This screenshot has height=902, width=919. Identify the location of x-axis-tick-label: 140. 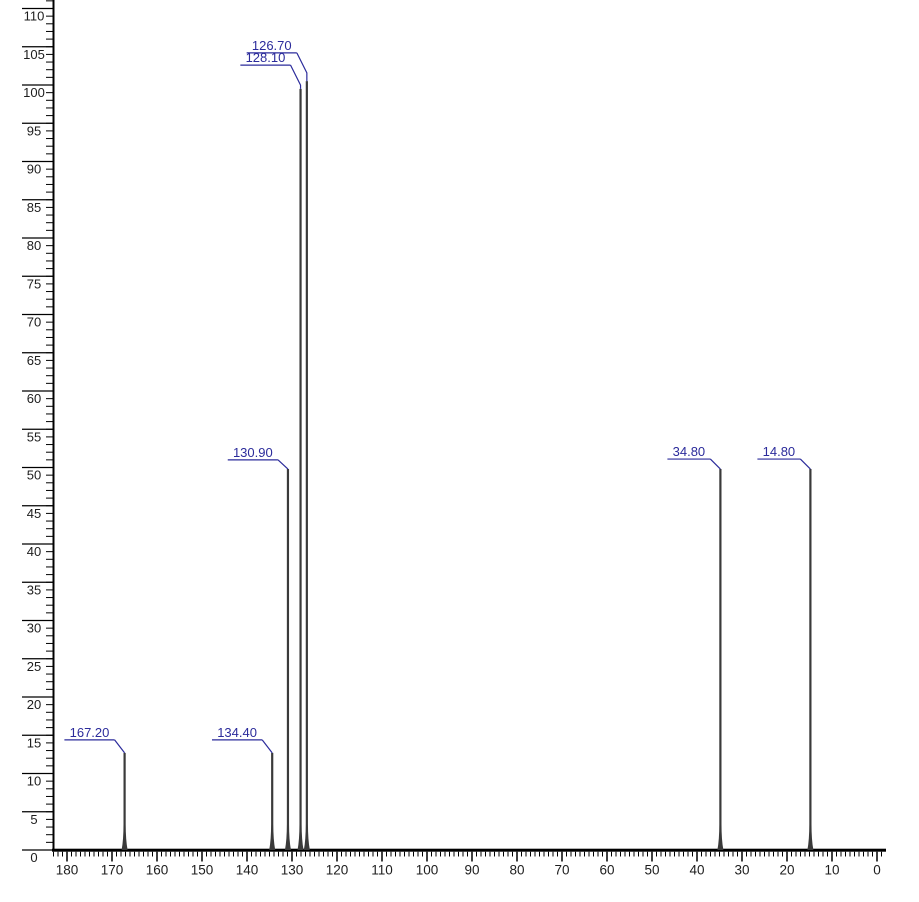
(247, 870).